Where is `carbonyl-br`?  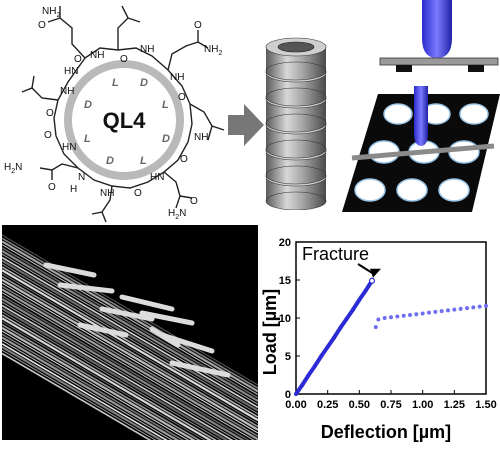 carbonyl-br is located at coordinates (186, 197).